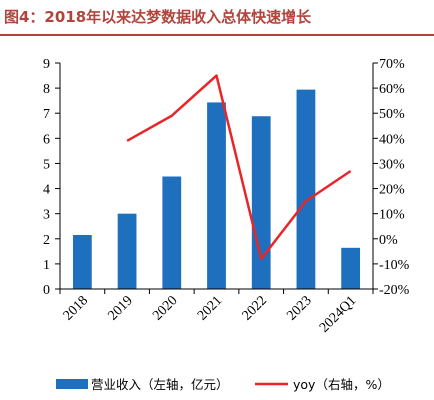  Describe the element at coordinates (216, 196) in the screenshot. I see `bar-2021` at that location.